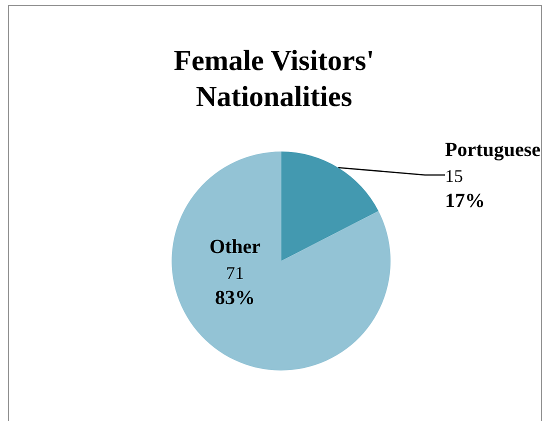  Describe the element at coordinates (235, 286) in the screenshot. I see `data-label: 71 83%` at that location.